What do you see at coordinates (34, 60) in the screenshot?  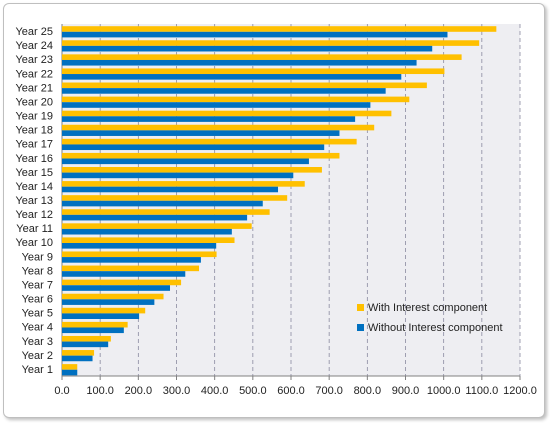 I see `y-tick-label: Year 23` at bounding box center [34, 60].